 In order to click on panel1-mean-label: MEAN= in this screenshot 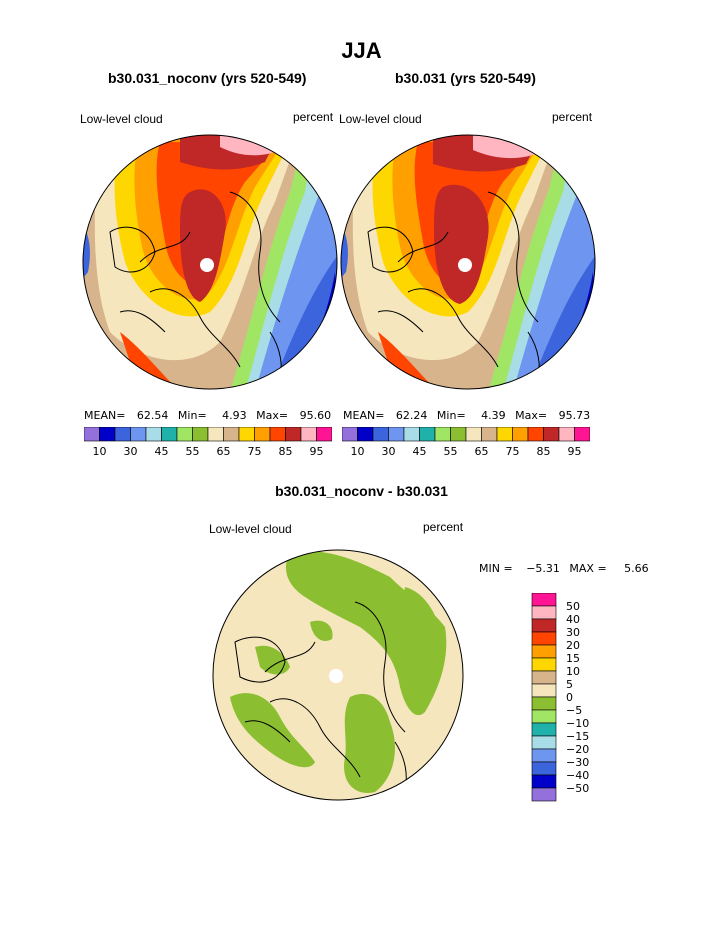, I will do `click(105, 415)`.